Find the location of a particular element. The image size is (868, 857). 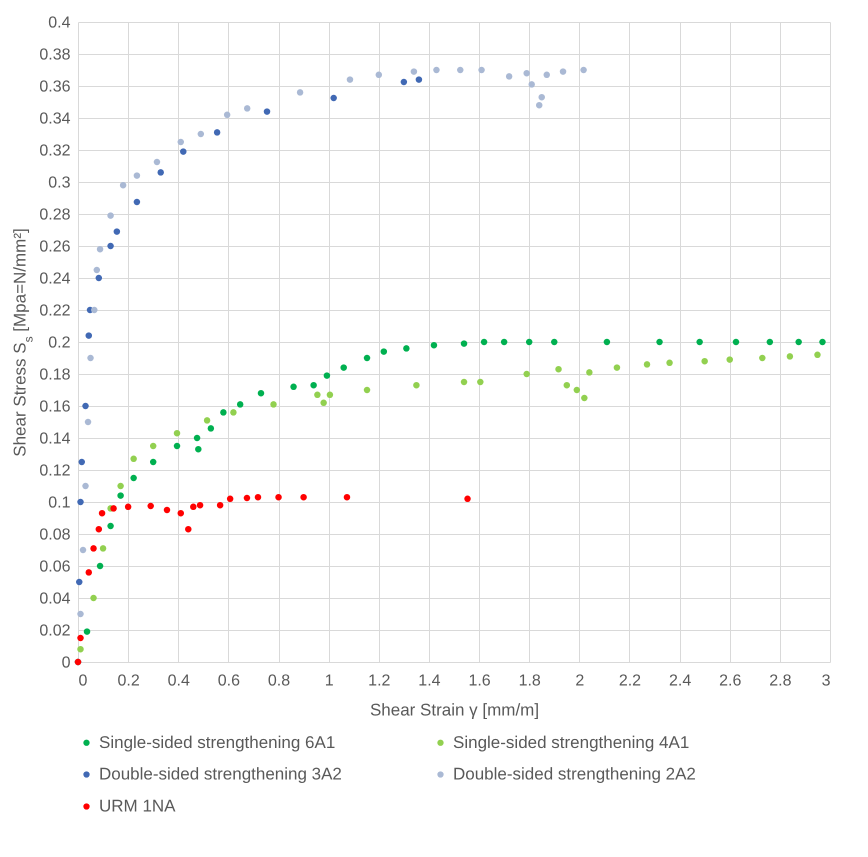

y-tick-label: 0.32 is located at coordinates (55, 151).